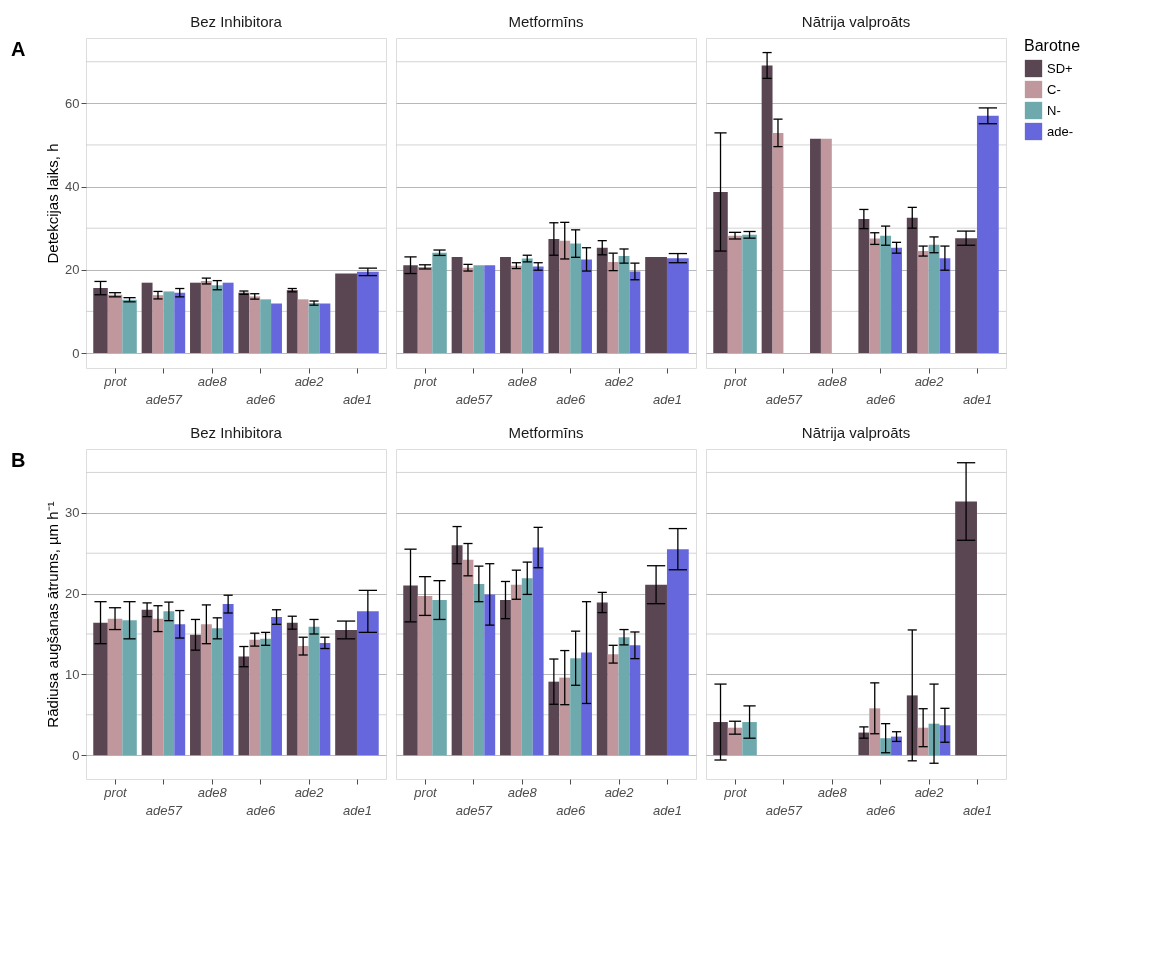 The height and width of the screenshot is (955, 1162). Describe the element at coordinates (53, 614) in the screenshot. I see `y-axis-title: Rādiusa augšanas ātrums, µm h⁻¹` at that location.